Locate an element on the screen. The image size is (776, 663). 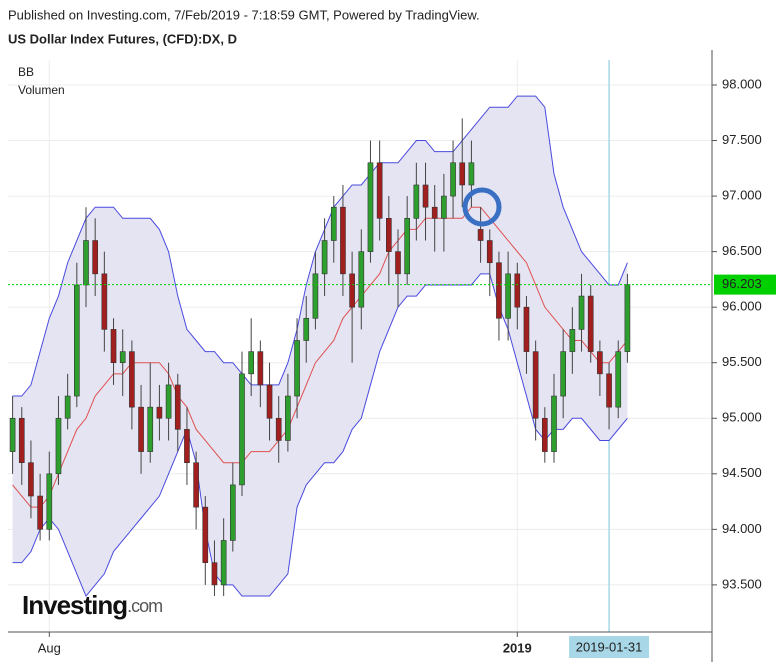
y-tick-label: 97.000 is located at coordinates (742, 195).